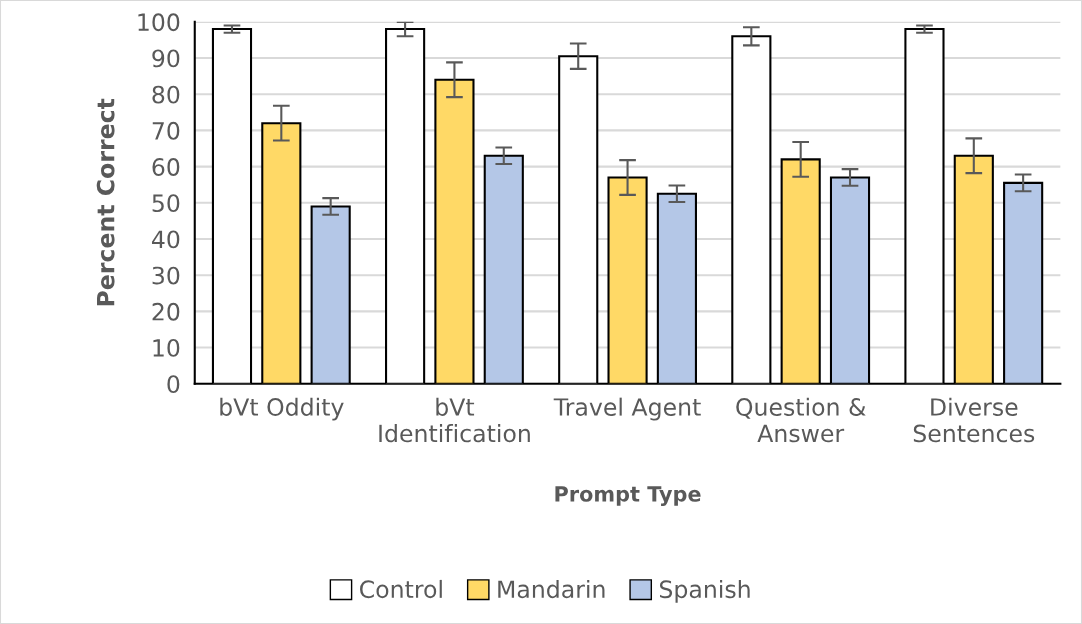 Image resolution: width=1082 pixels, height=624 pixels. I want to click on y-tick-label: 80, so click(166, 94).